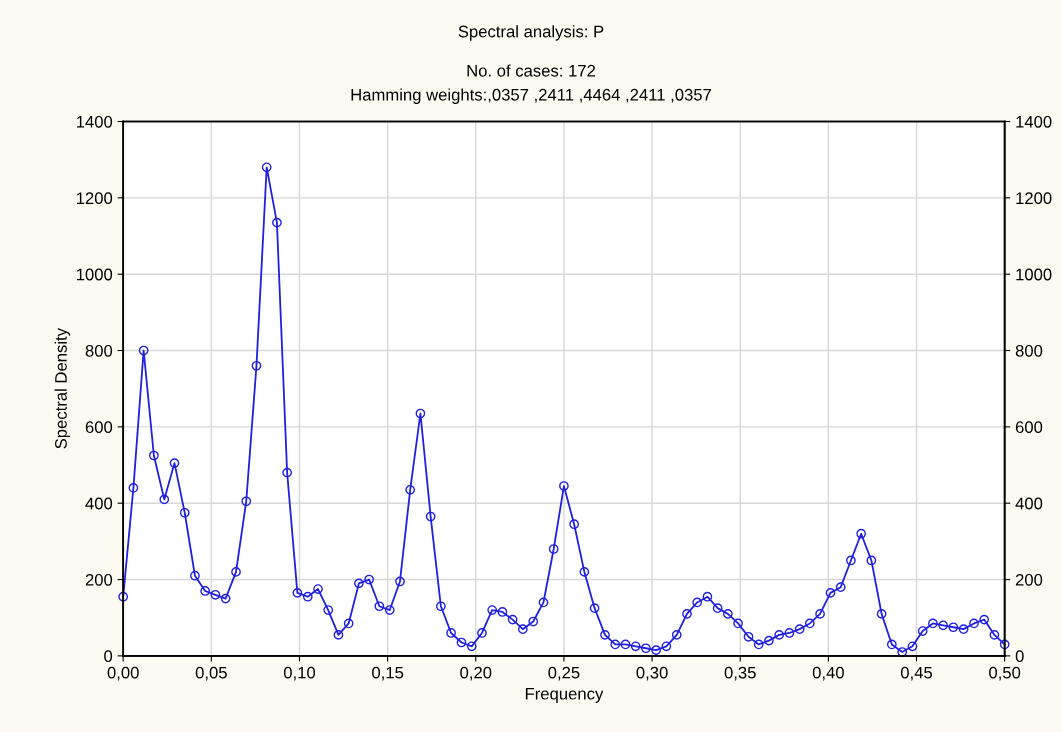 Image resolution: width=1062 pixels, height=732 pixels. Describe the element at coordinates (108, 656) in the screenshot. I see `y-tick-label: 0` at that location.